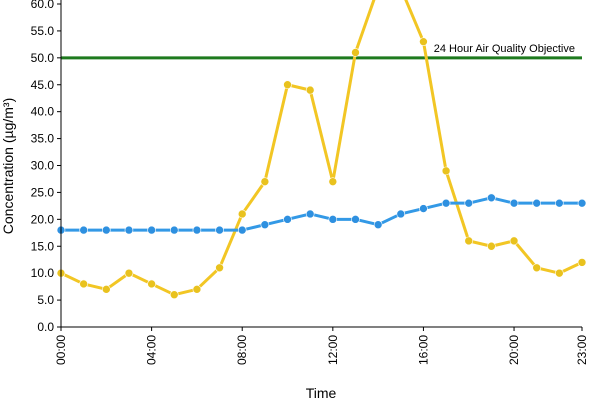  Describe the element at coordinates (43, 166) in the screenshot. I see `y-tick-label: 30.0` at that location.